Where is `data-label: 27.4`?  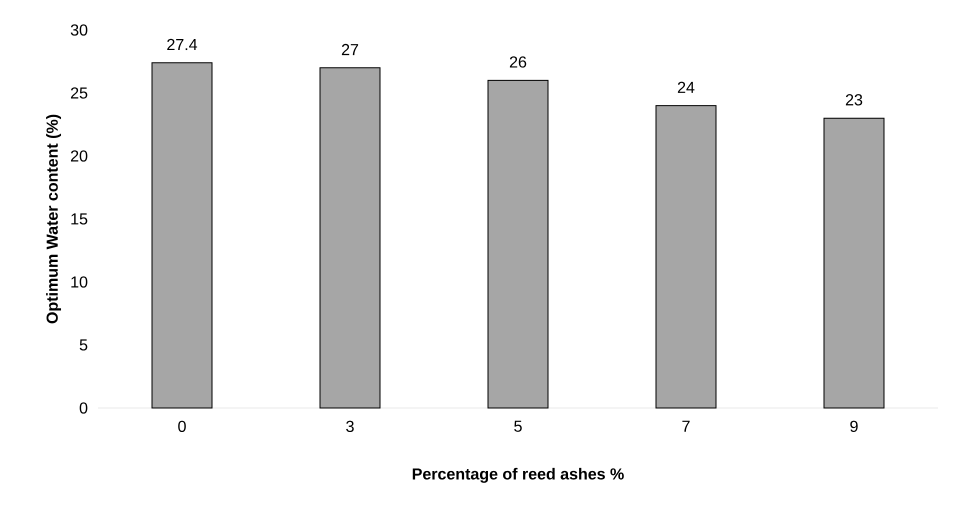
data-label: 27.4 is located at coordinates (182, 44).